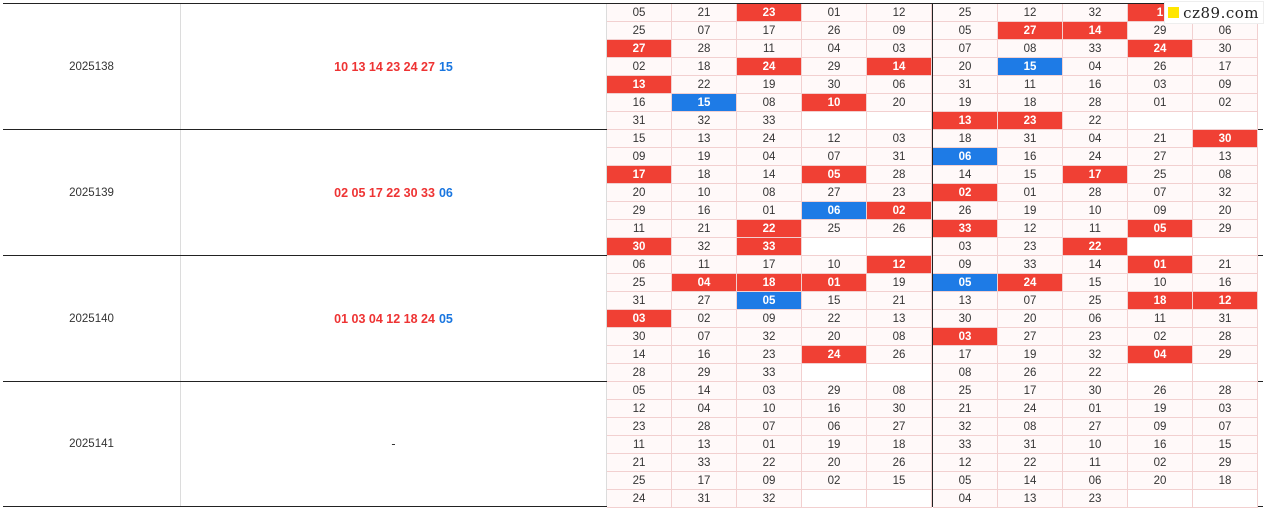 The width and height of the screenshot is (1266, 512). What do you see at coordinates (1160, 301) in the screenshot?
I see `hit-red-cell: 18` at bounding box center [1160, 301].